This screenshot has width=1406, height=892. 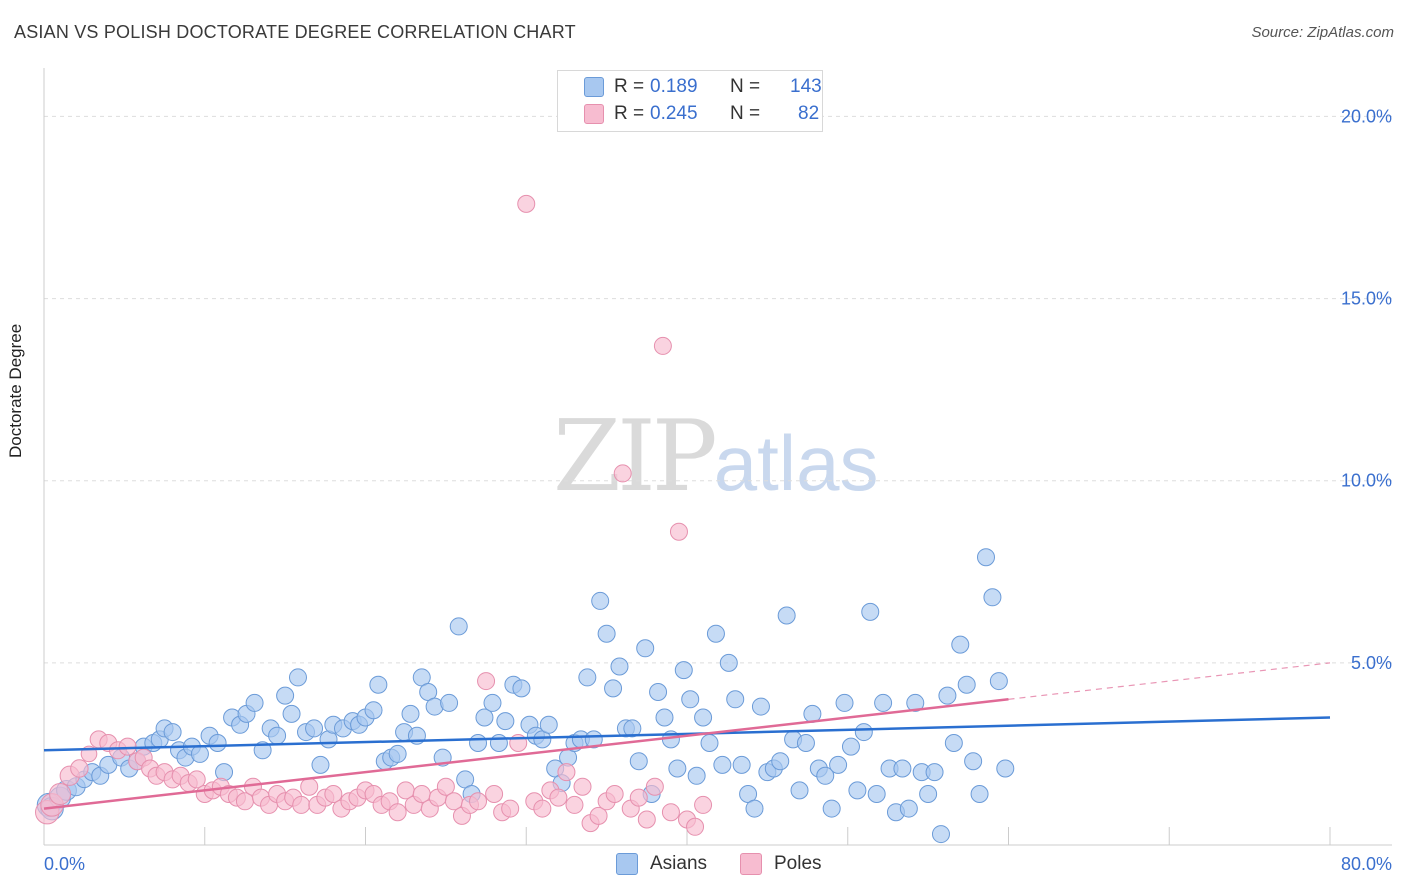 I want to click on poles-r-value: 0.245, so click(x=674, y=113).